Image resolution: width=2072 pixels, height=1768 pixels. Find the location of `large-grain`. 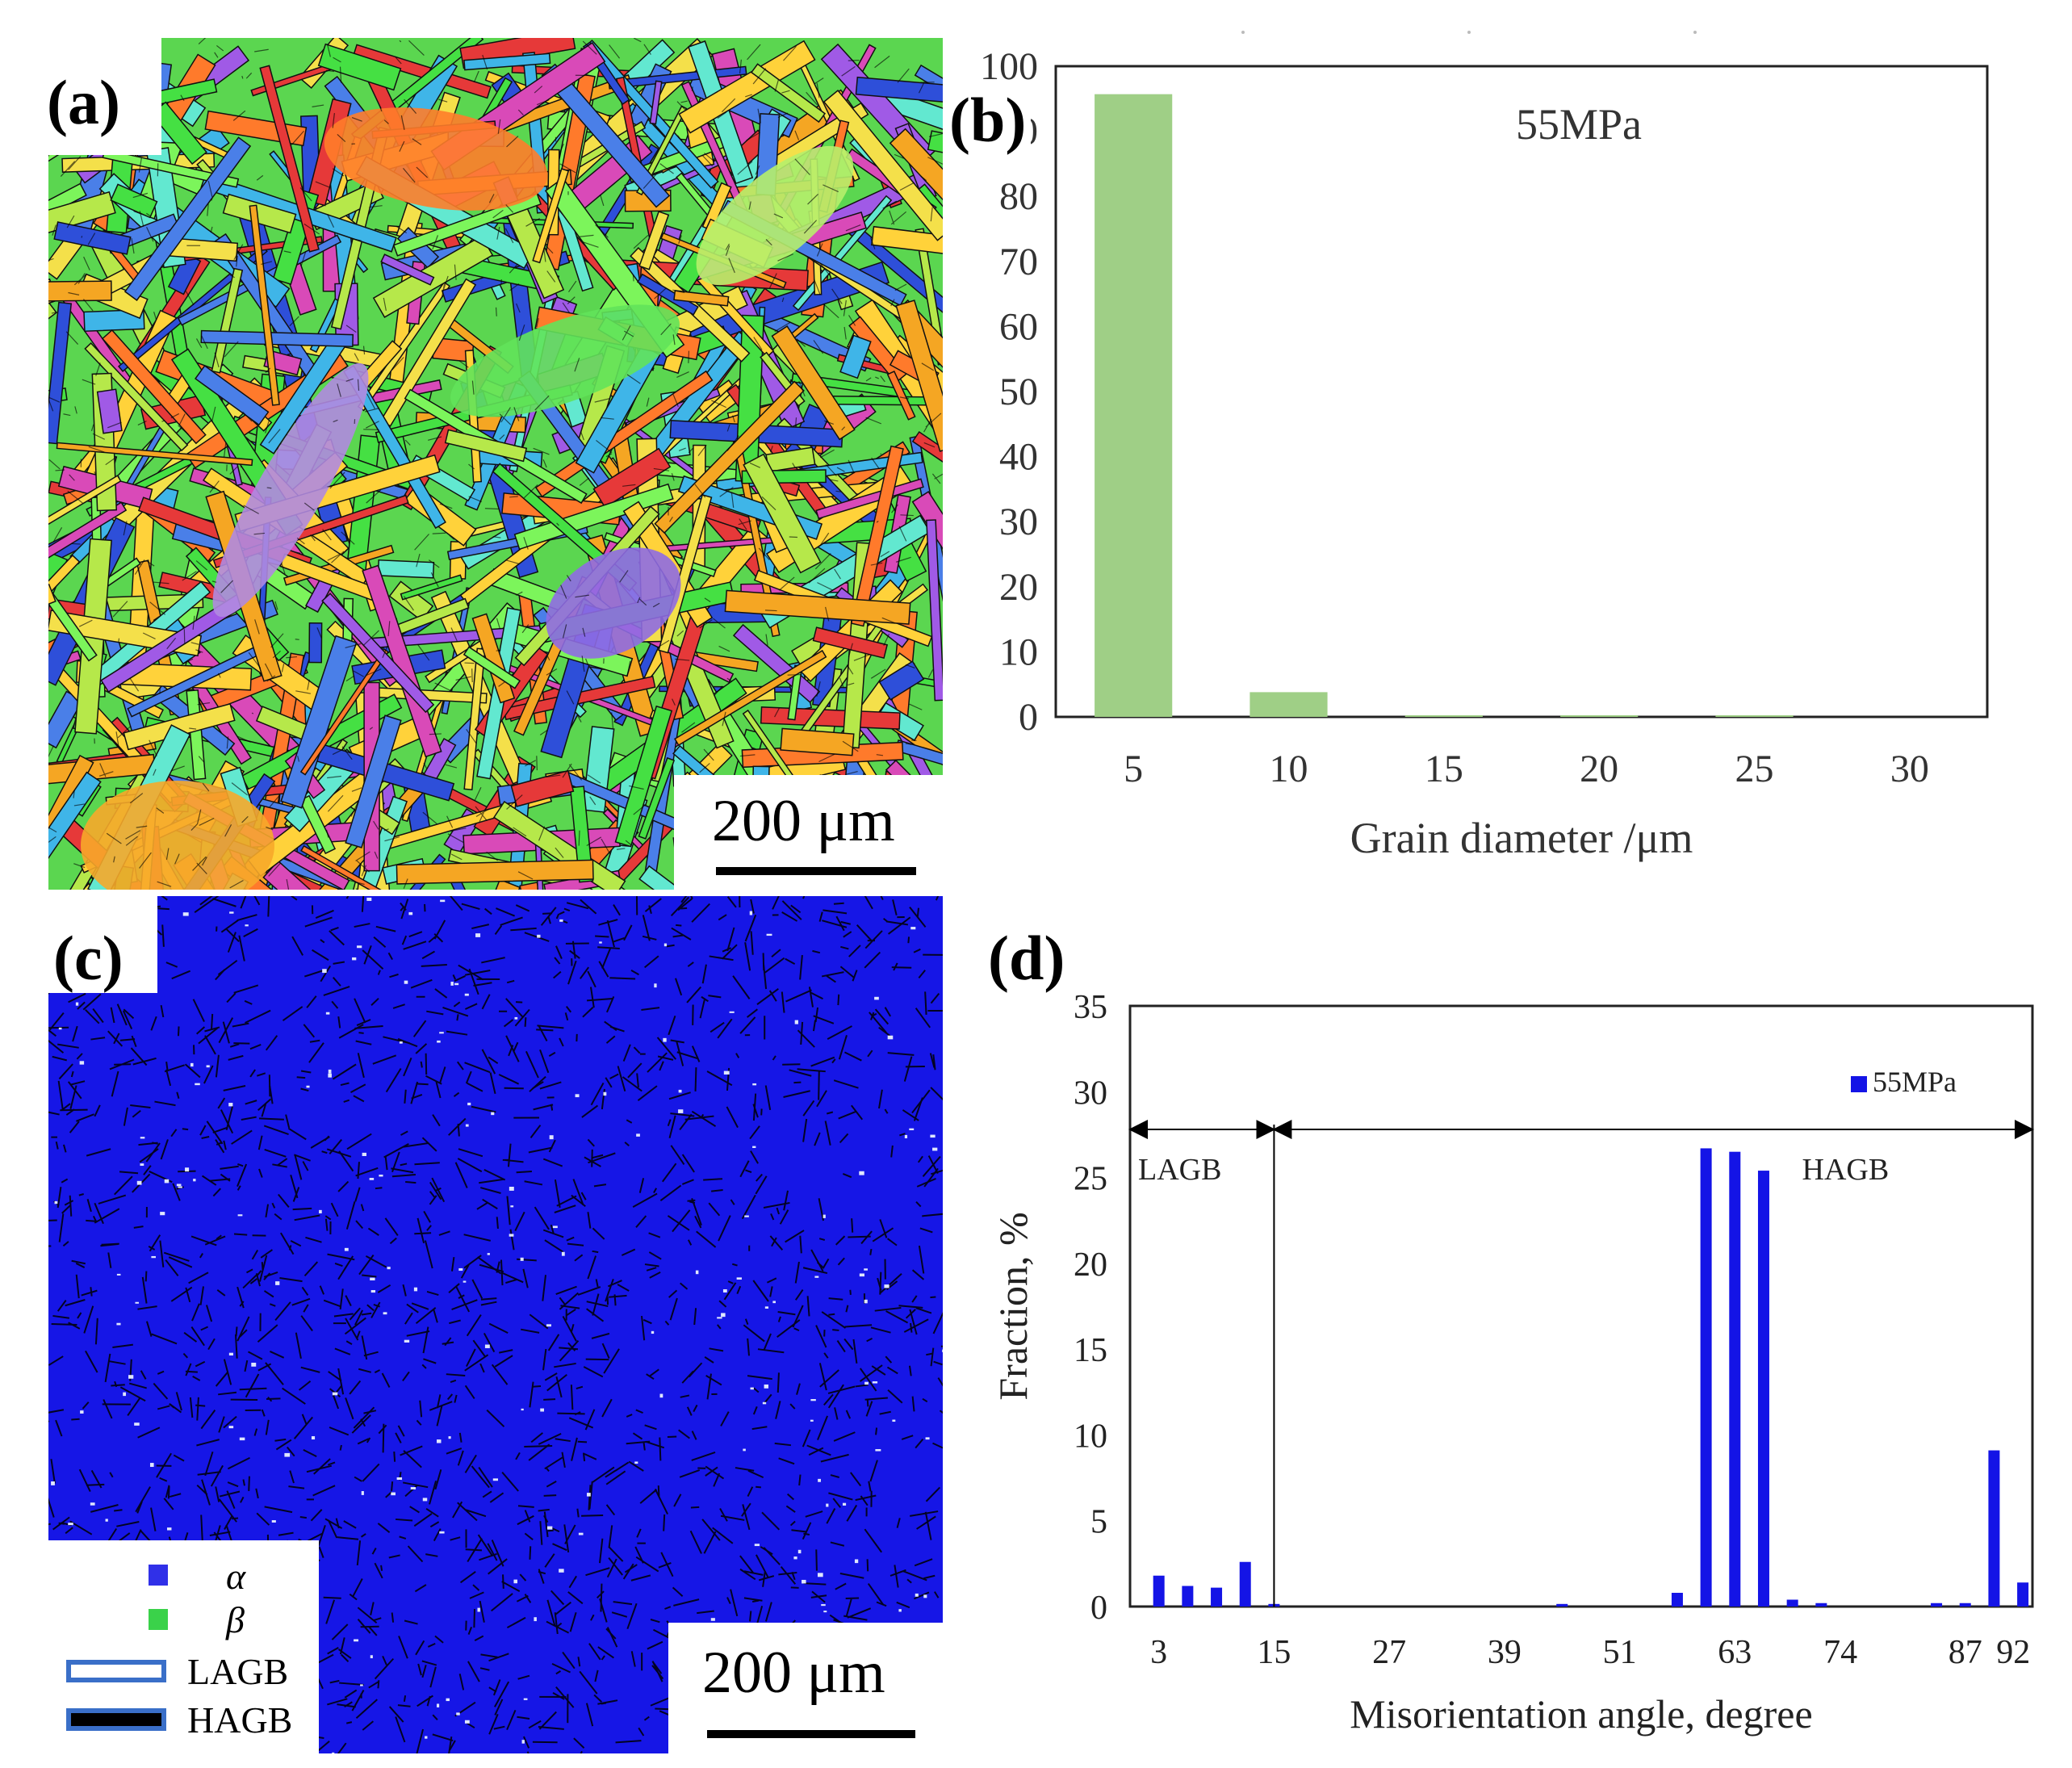

large-grain is located at coordinates (177, 835).